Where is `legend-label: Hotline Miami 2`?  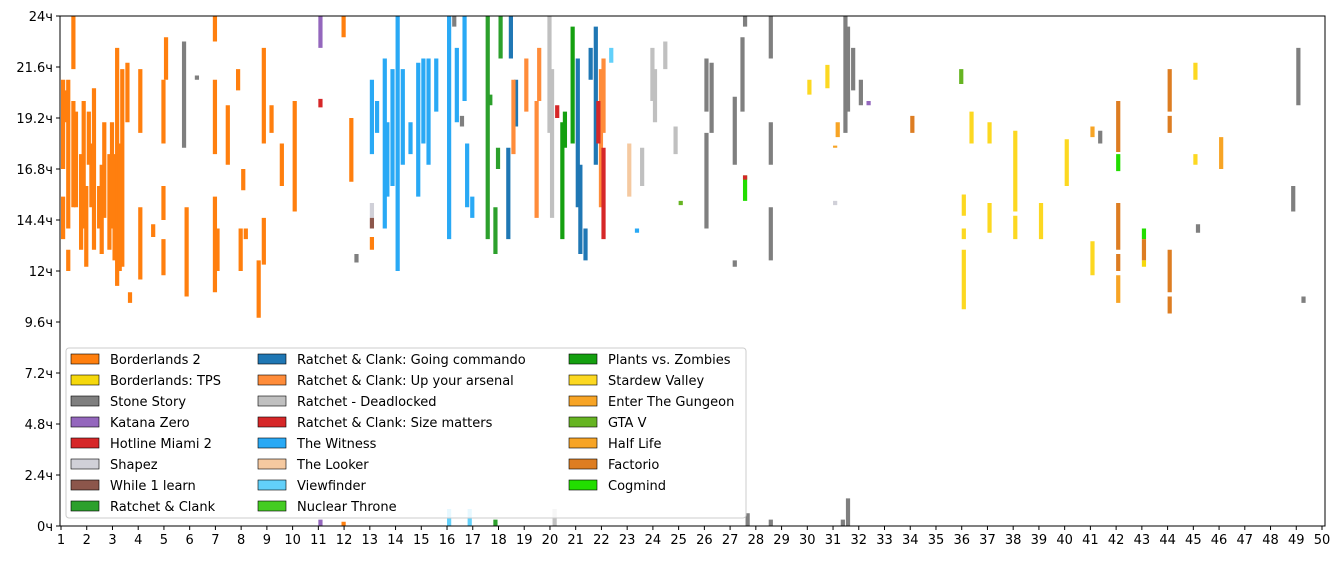 legend-label: Hotline Miami 2 is located at coordinates (161, 444).